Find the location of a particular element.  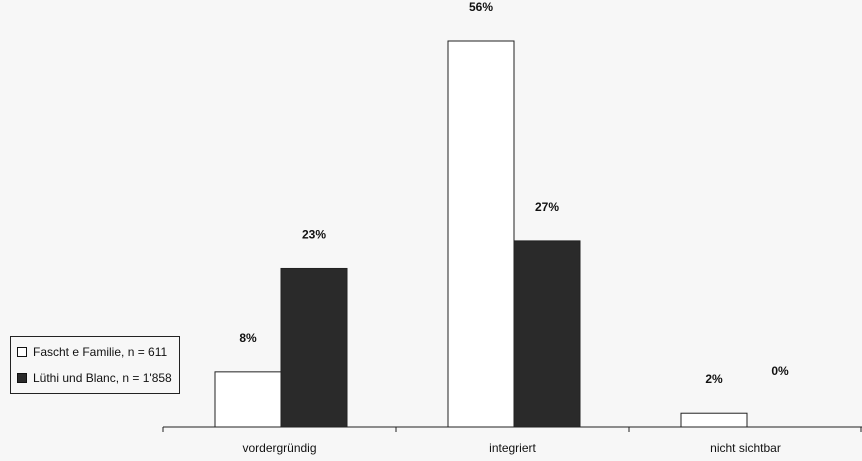

data-label-series-1-1: 56% is located at coordinates (481, 7).